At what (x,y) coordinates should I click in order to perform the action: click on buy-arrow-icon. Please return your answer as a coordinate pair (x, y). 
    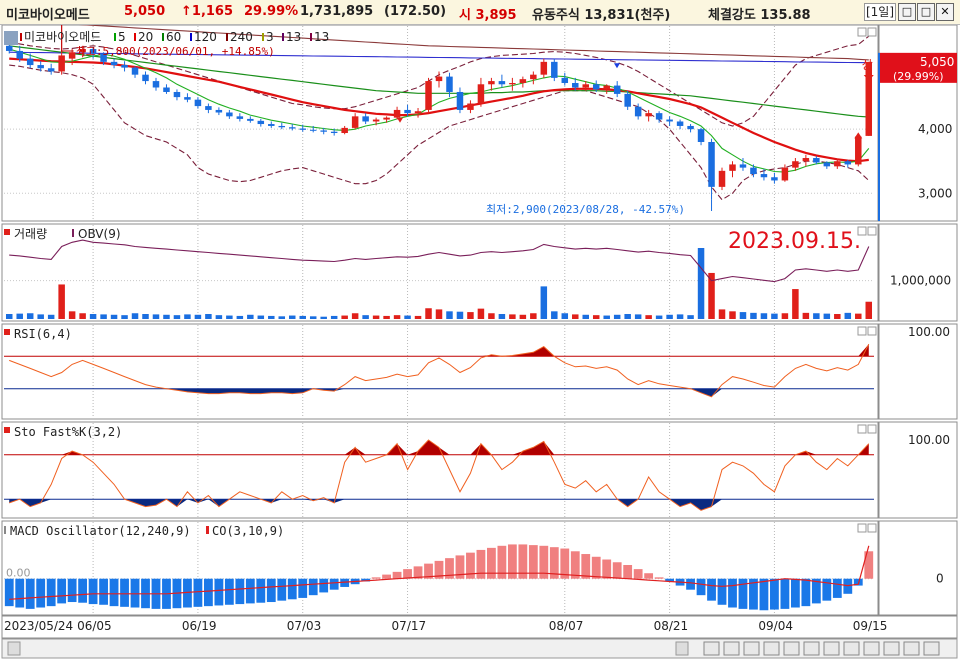
    Looking at the image, I should click on (400, 120).